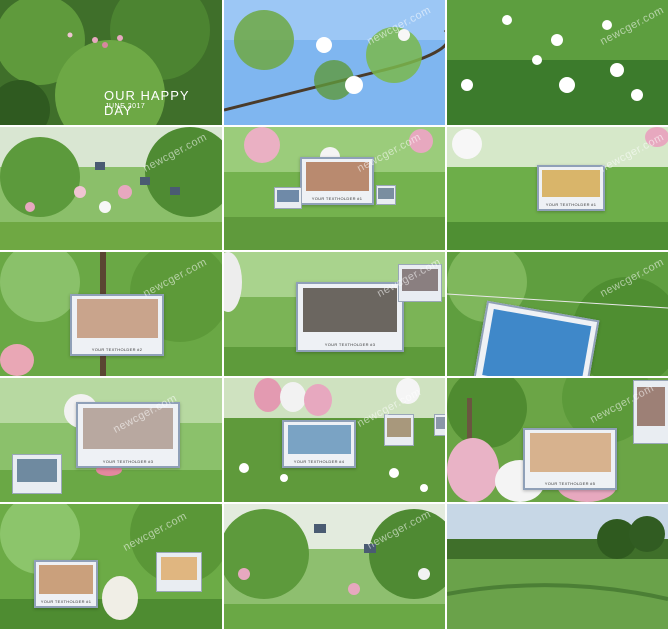  I want to click on intro-background, so click(111, 62).